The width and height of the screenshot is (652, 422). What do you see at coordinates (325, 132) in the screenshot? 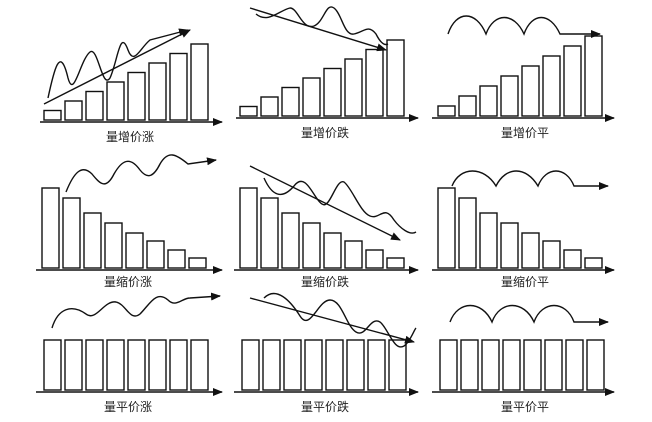
I see `panel-label: 量增价跌` at bounding box center [325, 132].